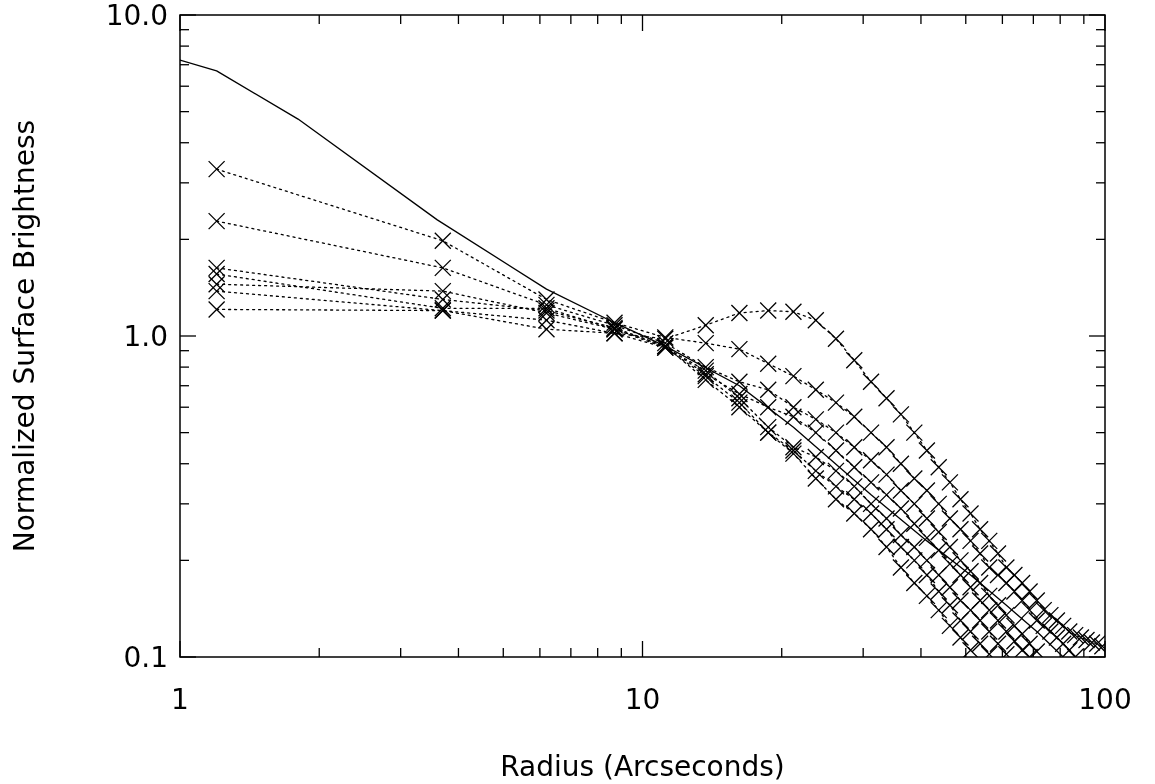 The height and width of the screenshot is (784, 1155). I want to click on y-tick-label: 0.1, so click(145, 657).